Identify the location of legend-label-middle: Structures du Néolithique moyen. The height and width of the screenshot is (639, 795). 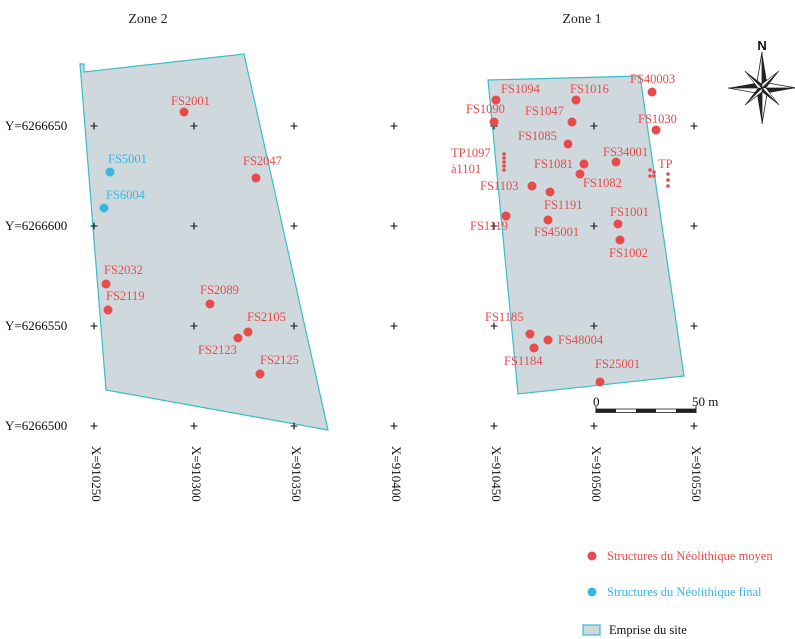
(690, 556).